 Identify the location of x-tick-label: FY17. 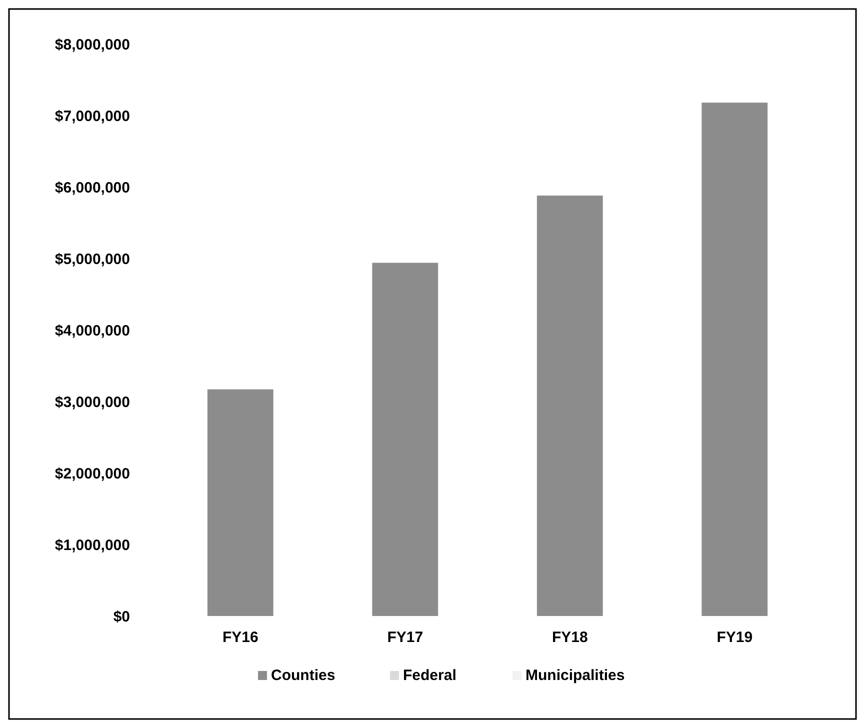
(405, 637).